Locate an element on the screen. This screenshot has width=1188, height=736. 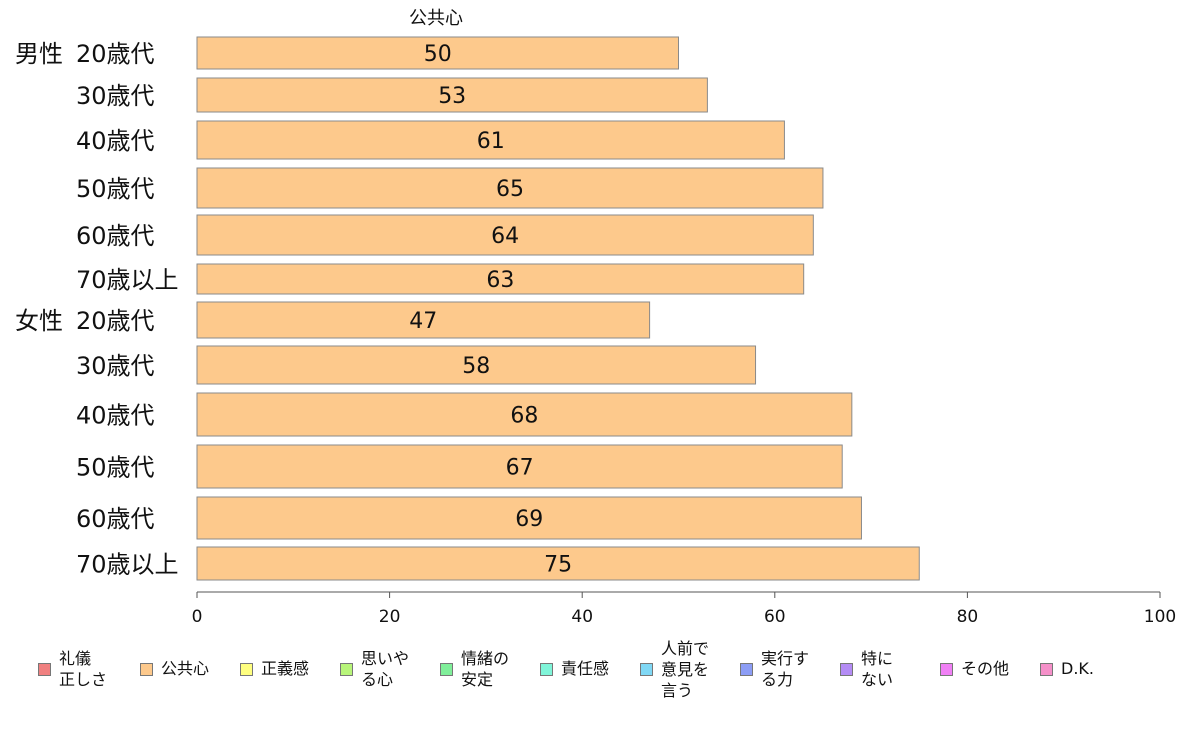
legend-item: 思いや る心 is located at coordinates (383, 667).